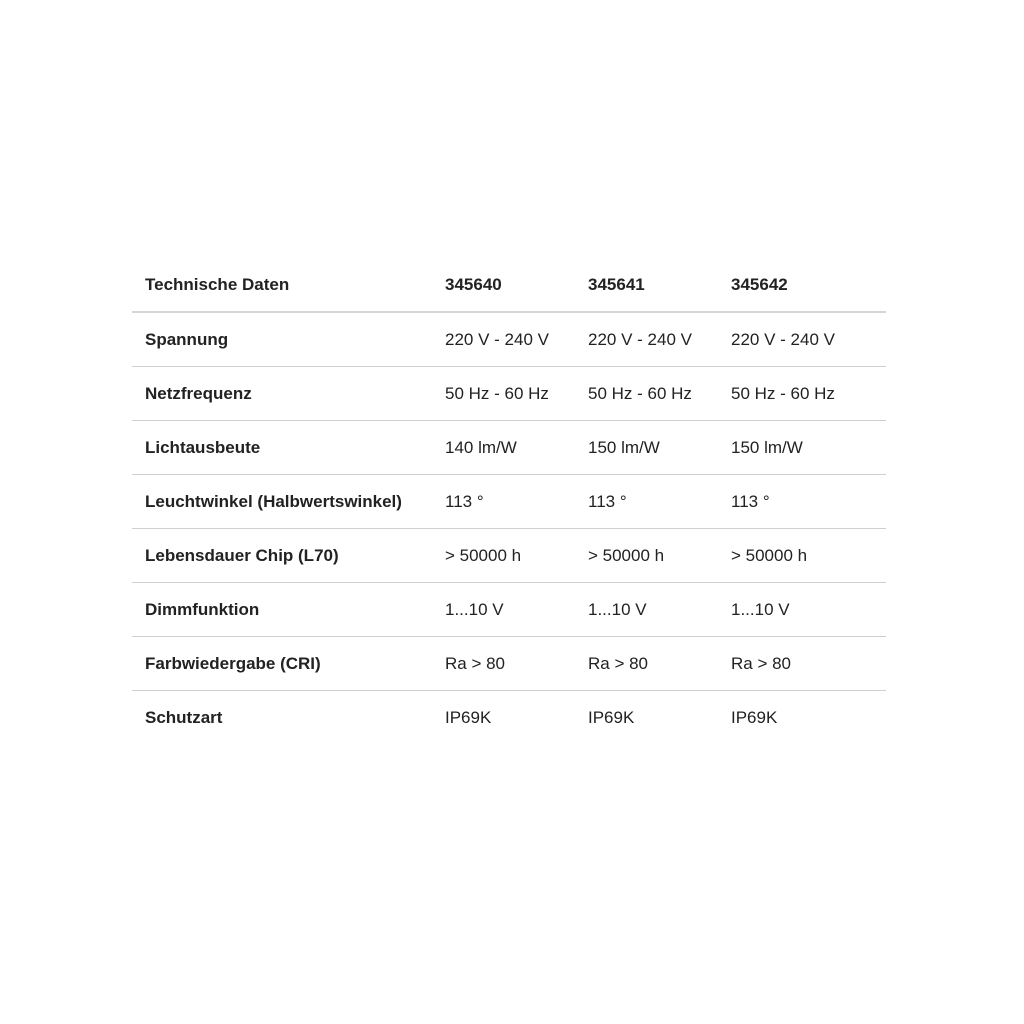 The width and height of the screenshot is (1024, 1024). I want to click on header-345640: 345640, so click(473, 284).